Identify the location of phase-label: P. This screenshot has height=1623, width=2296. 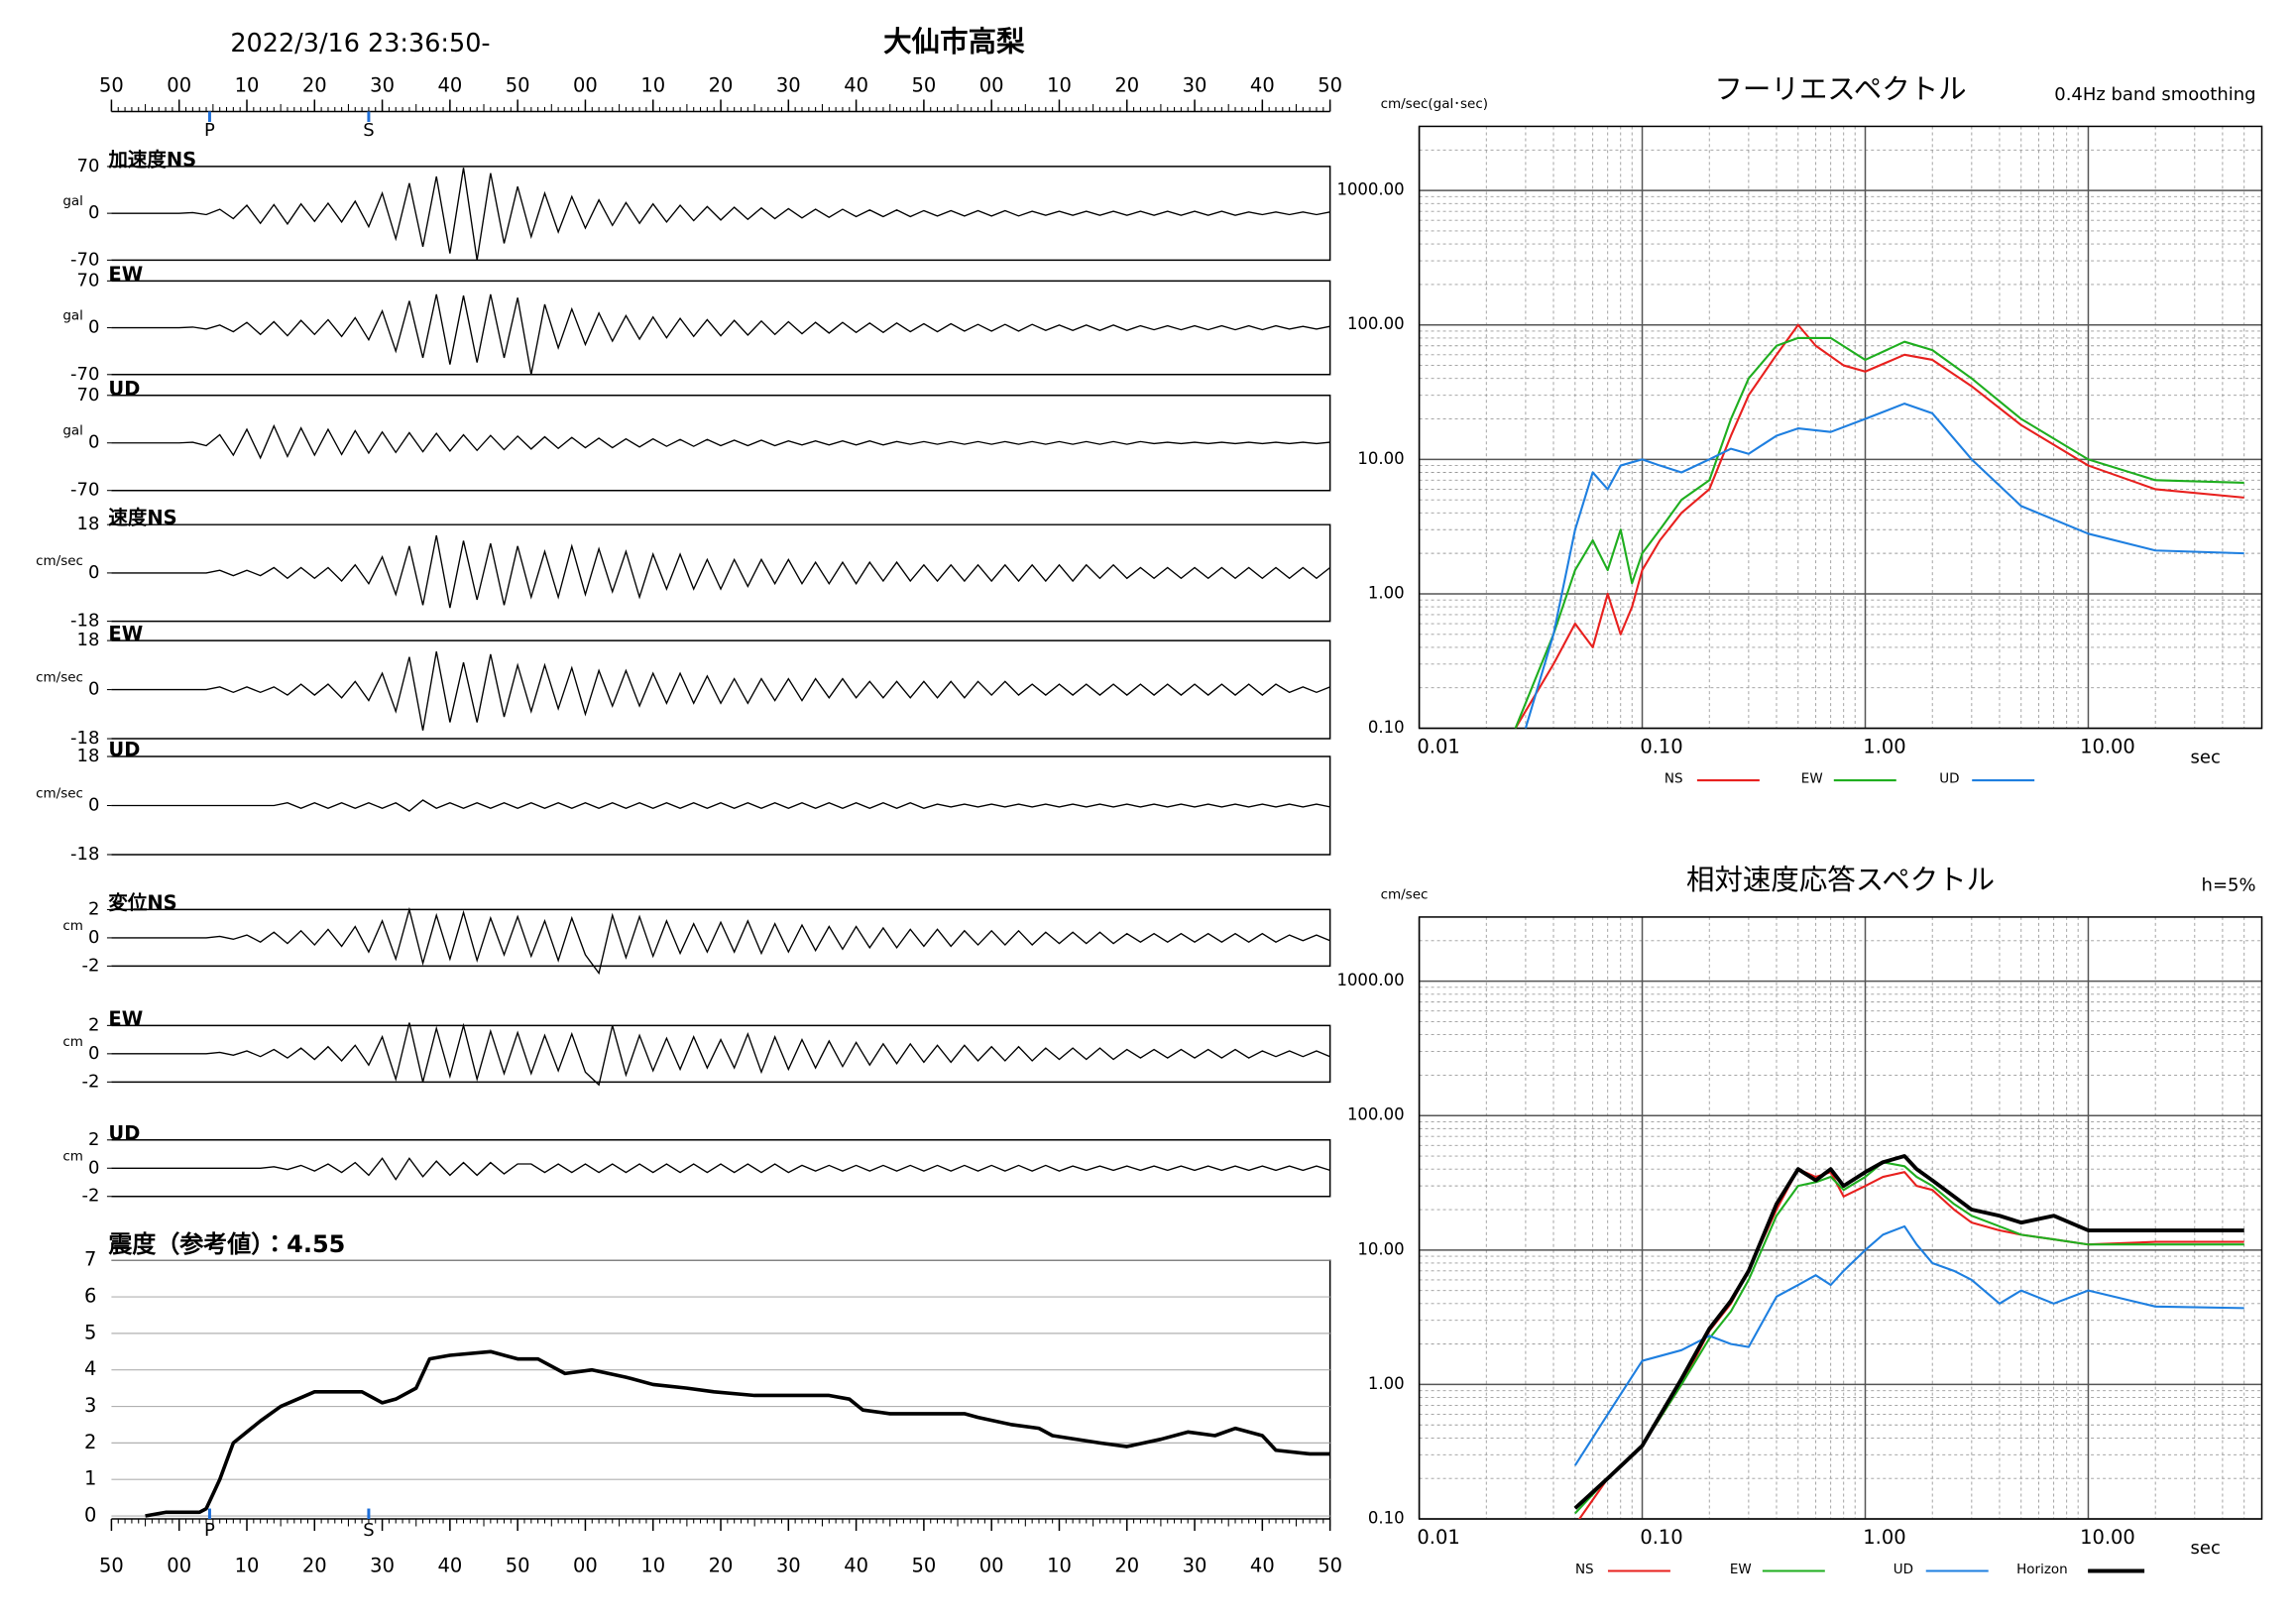
(209, 130).